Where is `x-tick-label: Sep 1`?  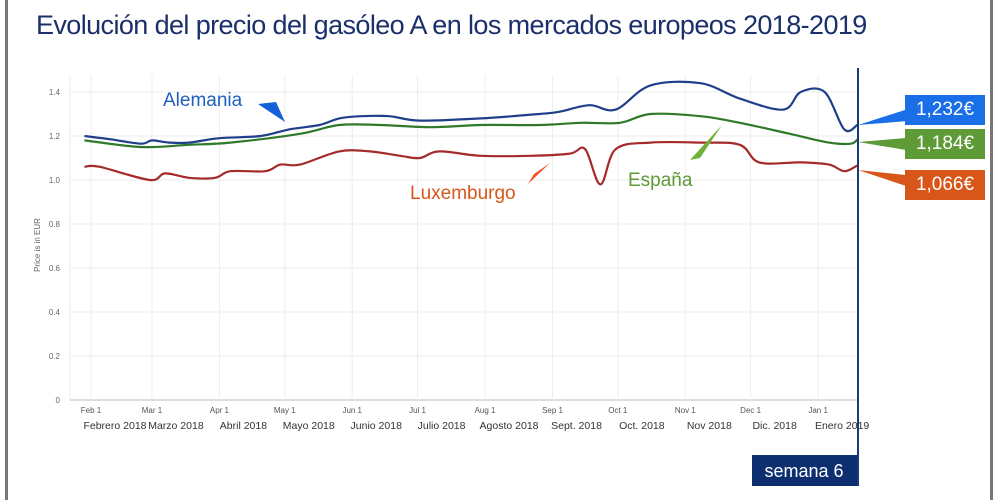
x-tick-label: Sep 1 is located at coordinates (552, 410).